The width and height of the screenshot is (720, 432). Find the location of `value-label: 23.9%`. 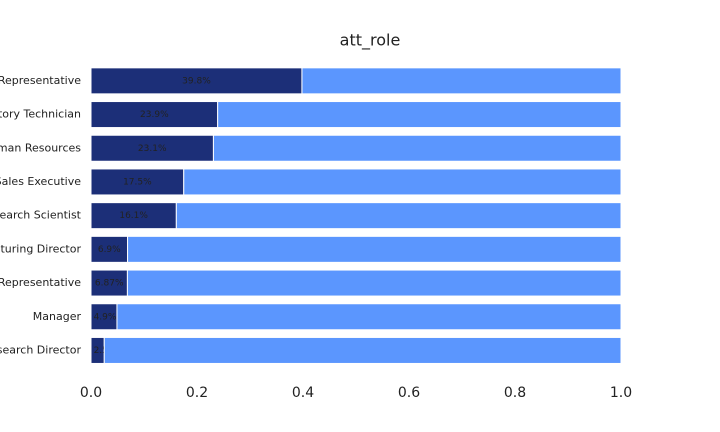

value-label: 23.9% is located at coordinates (154, 115).